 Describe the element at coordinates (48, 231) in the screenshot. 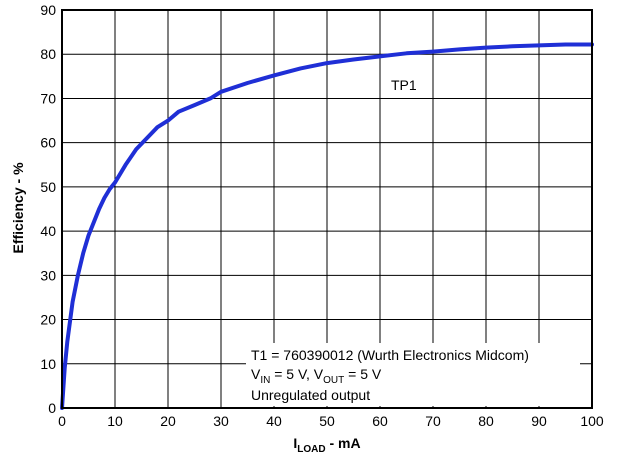

I see `y-tick-label: 40` at that location.